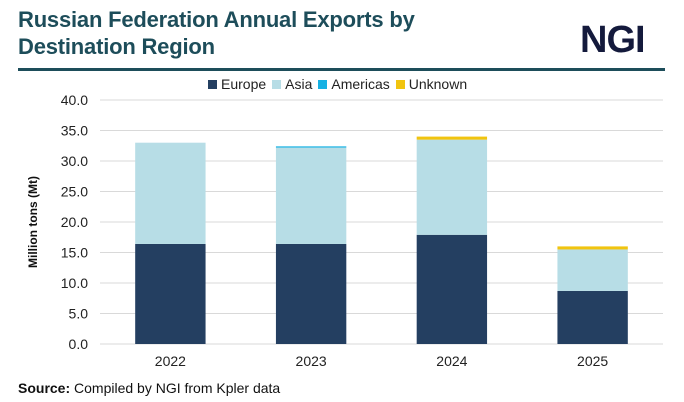 The image size is (684, 402). Describe the element at coordinates (452, 289) in the screenshot. I see `bar-europe-2024` at that location.